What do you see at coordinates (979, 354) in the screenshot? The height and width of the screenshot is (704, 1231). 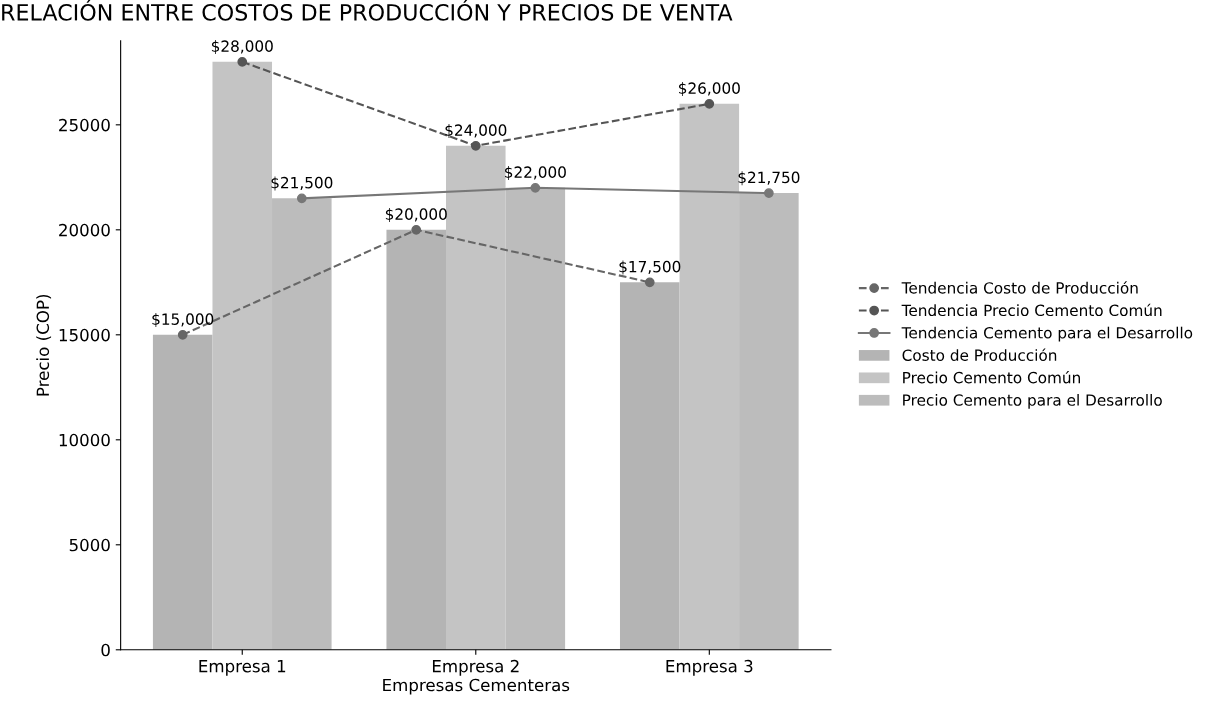 I see `legend-label: Costo de Producción` at bounding box center [979, 354].